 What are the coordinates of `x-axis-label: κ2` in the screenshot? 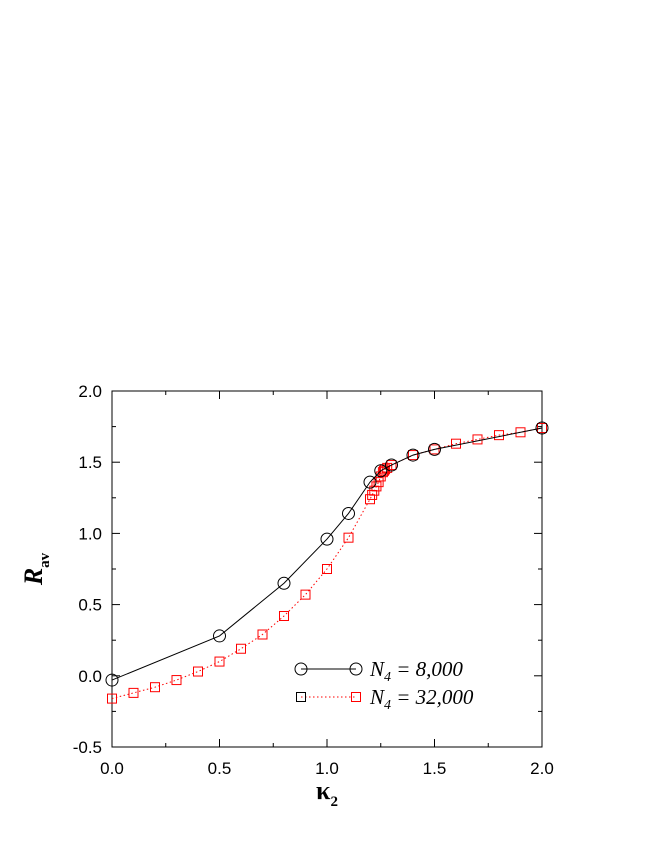 It's located at (327, 793).